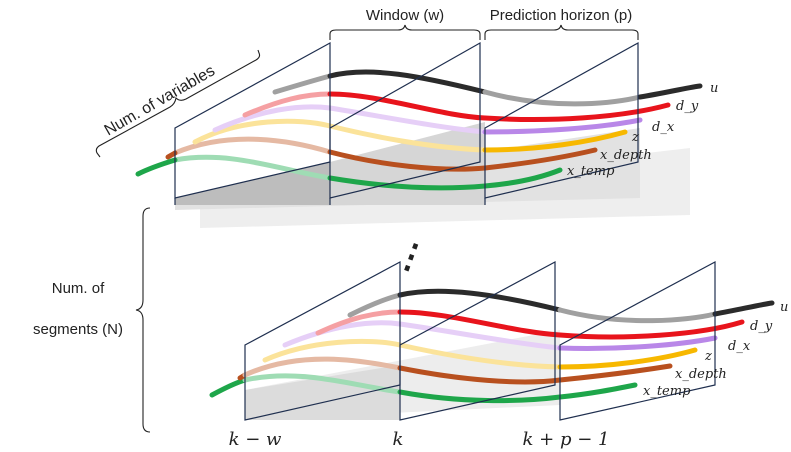 This screenshot has height=452, width=791. Describe the element at coordinates (252, 167) in the screenshot. I see `curve-x-temp-past` at that location.